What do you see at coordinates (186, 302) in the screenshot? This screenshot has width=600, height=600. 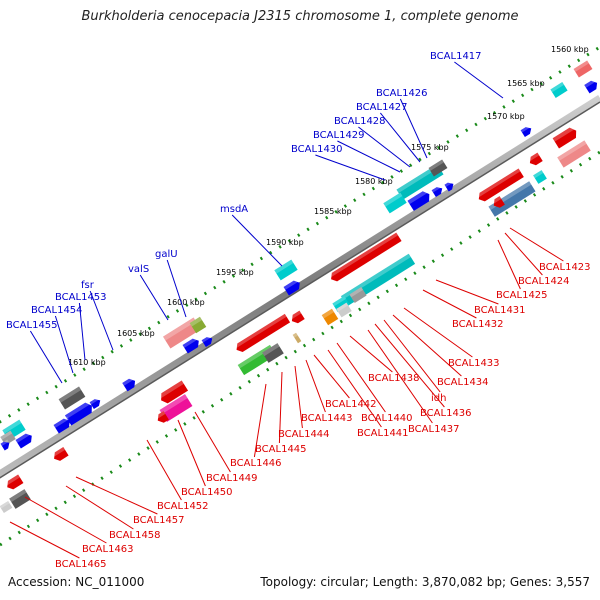 I see `tick-label: 1600 kbp` at bounding box center [186, 302].